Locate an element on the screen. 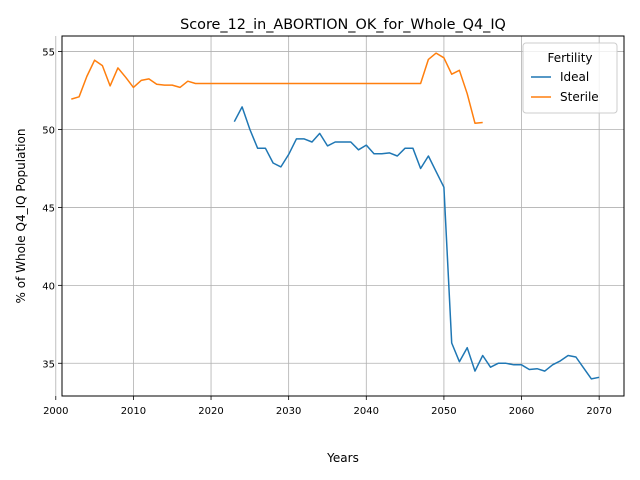  x-tick-label: 2050 is located at coordinates (443, 411).